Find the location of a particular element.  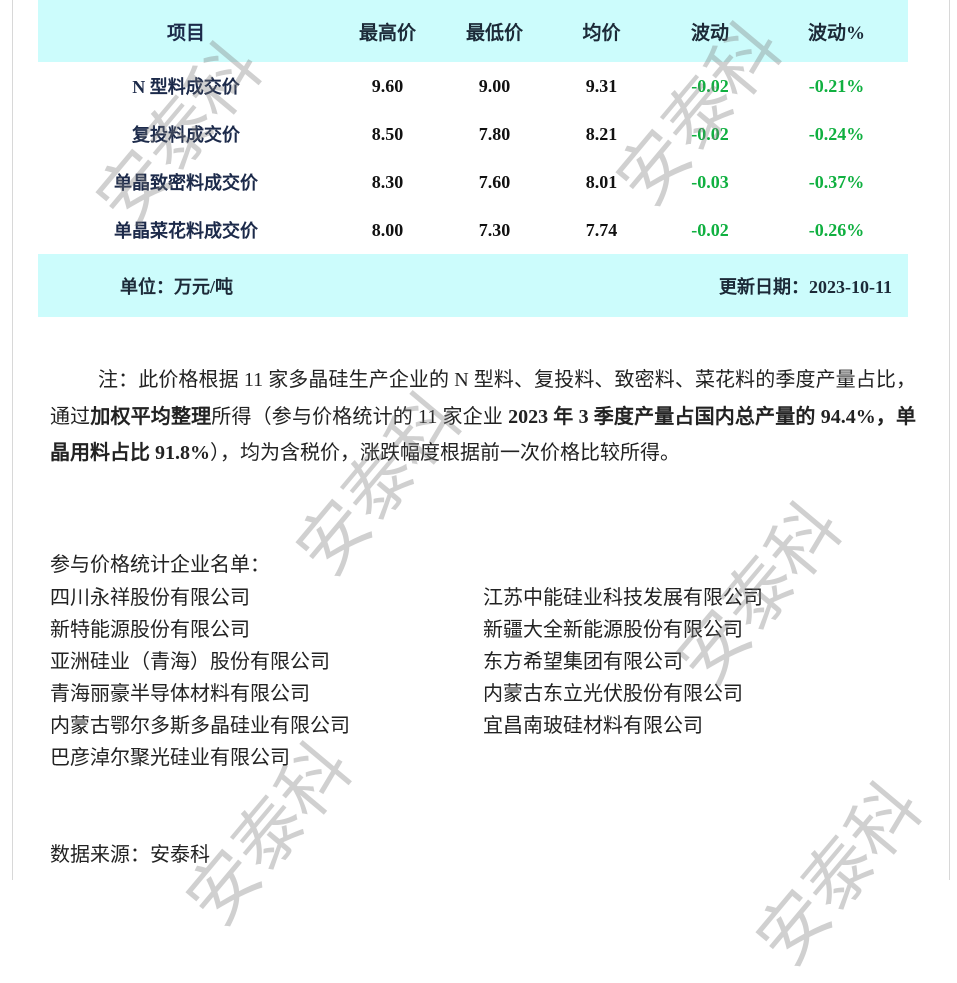

row-low: 7.60 is located at coordinates (494, 181).